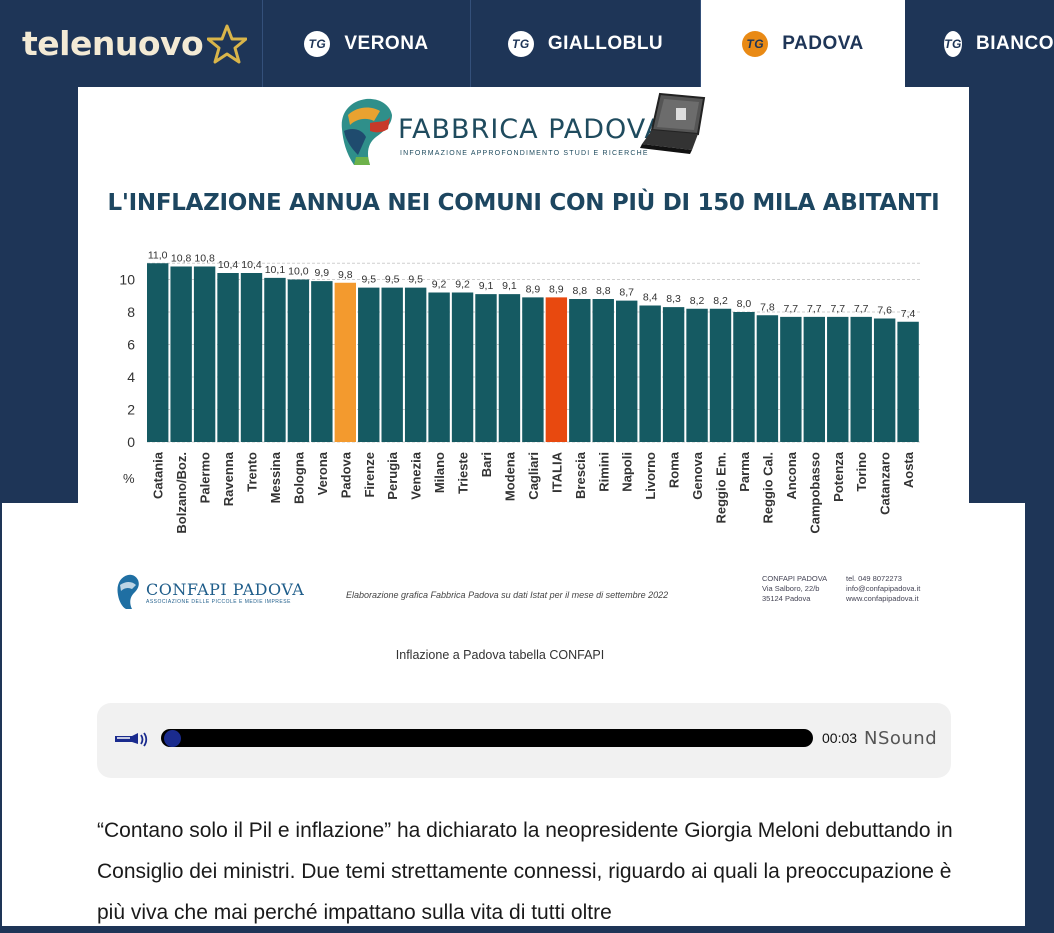  I want to click on x-category-label: Venezia, so click(416, 475).